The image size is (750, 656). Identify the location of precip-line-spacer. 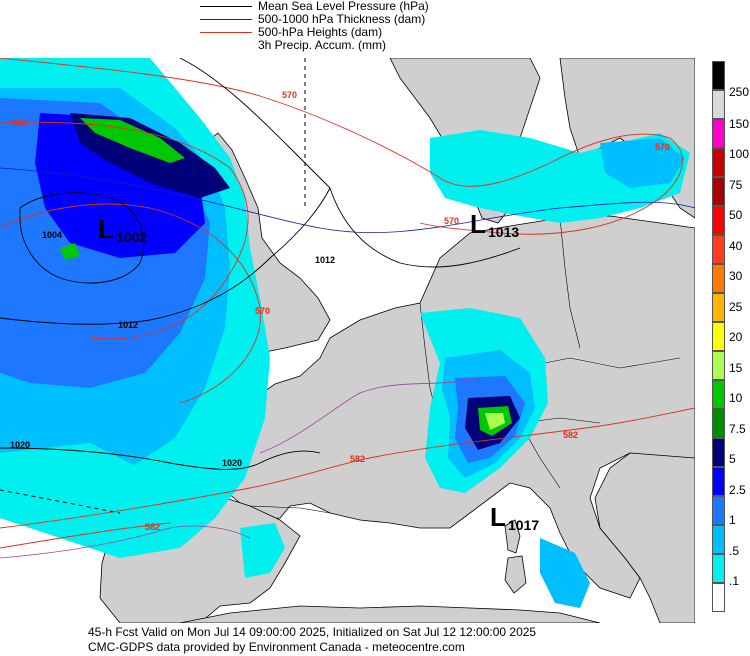
(226, 45).